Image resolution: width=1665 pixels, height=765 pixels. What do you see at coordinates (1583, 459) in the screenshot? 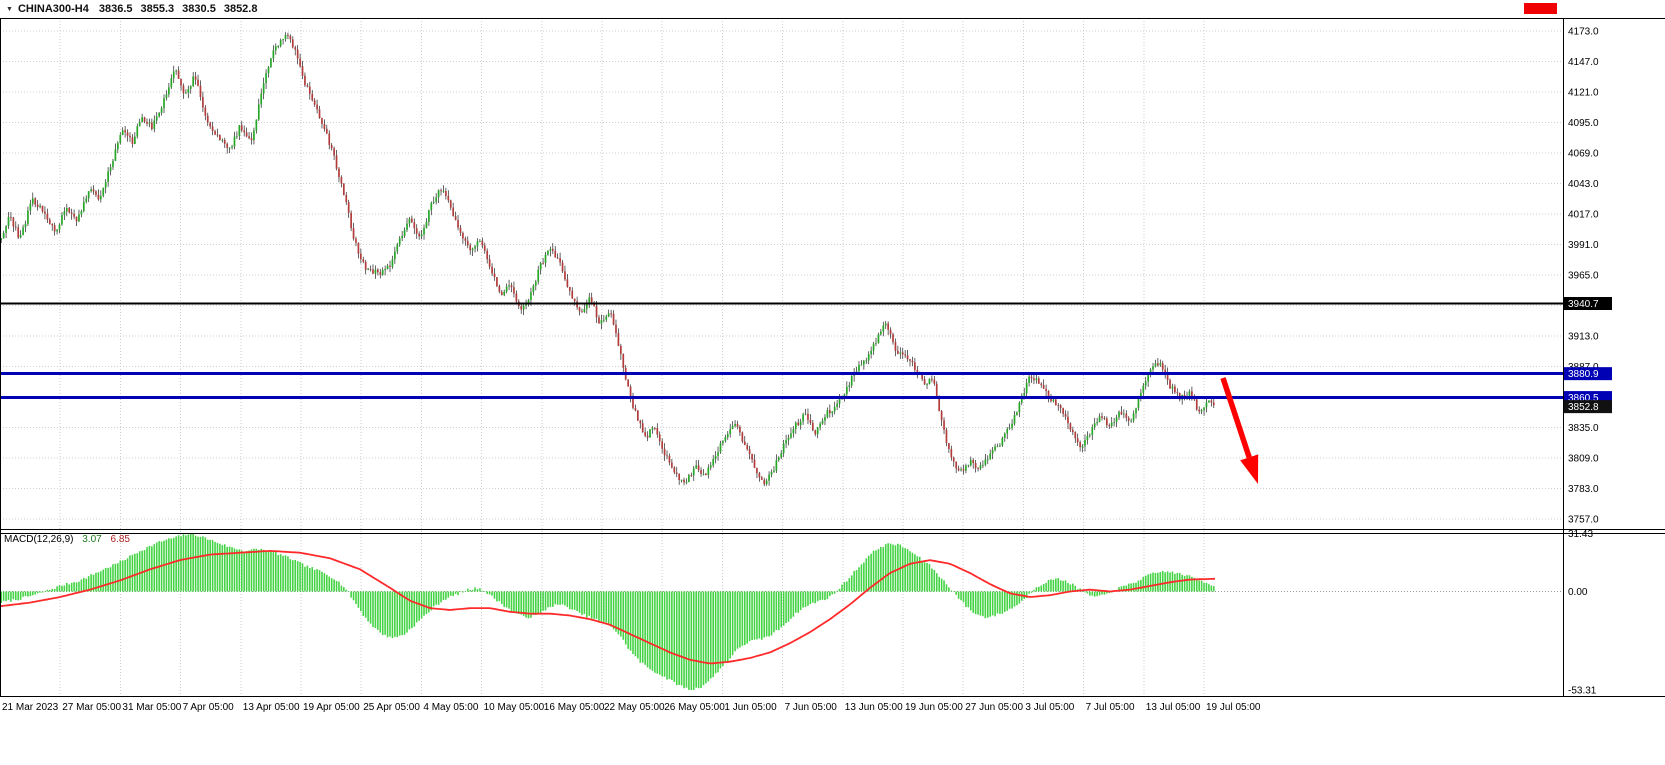
I see `price-axis-label: 3809.0` at bounding box center [1583, 459].